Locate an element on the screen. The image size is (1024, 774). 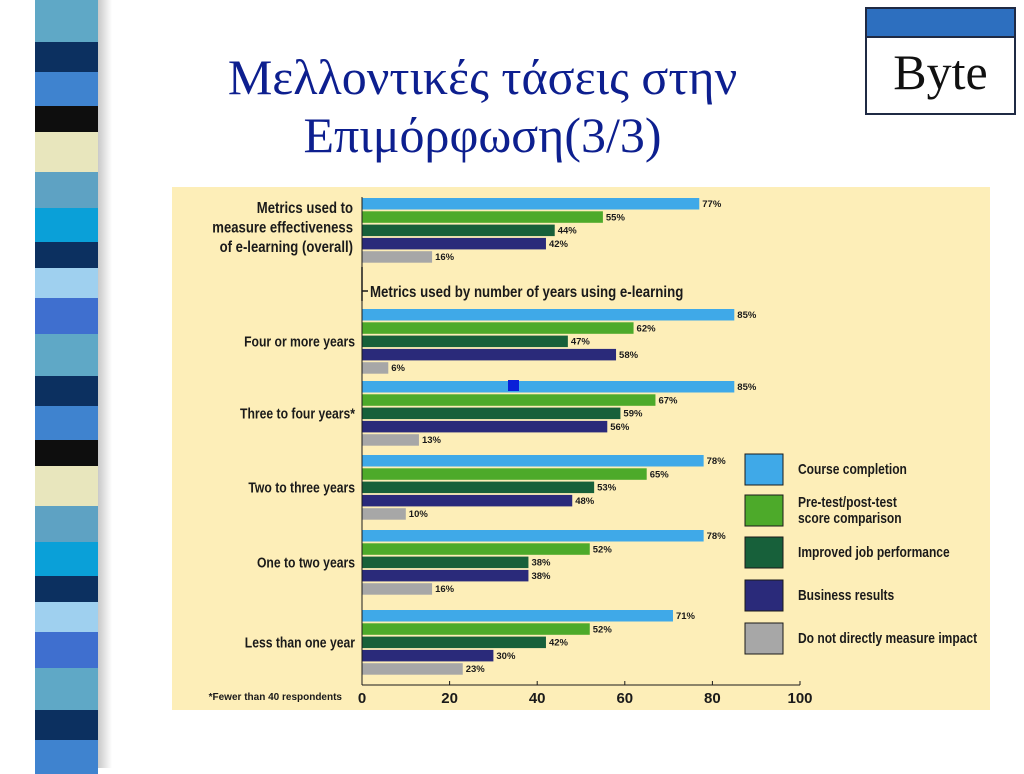
value-label: 67% is located at coordinates (668, 400).